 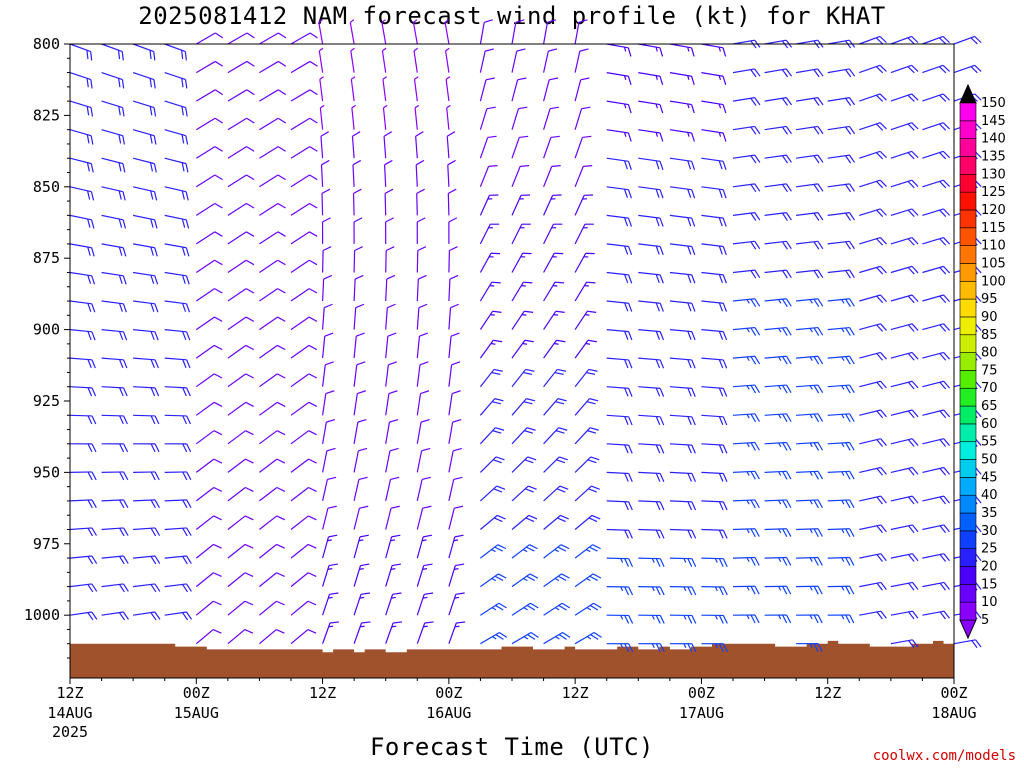 I want to click on credit-link: coolwx.com/models, so click(x=944, y=756).